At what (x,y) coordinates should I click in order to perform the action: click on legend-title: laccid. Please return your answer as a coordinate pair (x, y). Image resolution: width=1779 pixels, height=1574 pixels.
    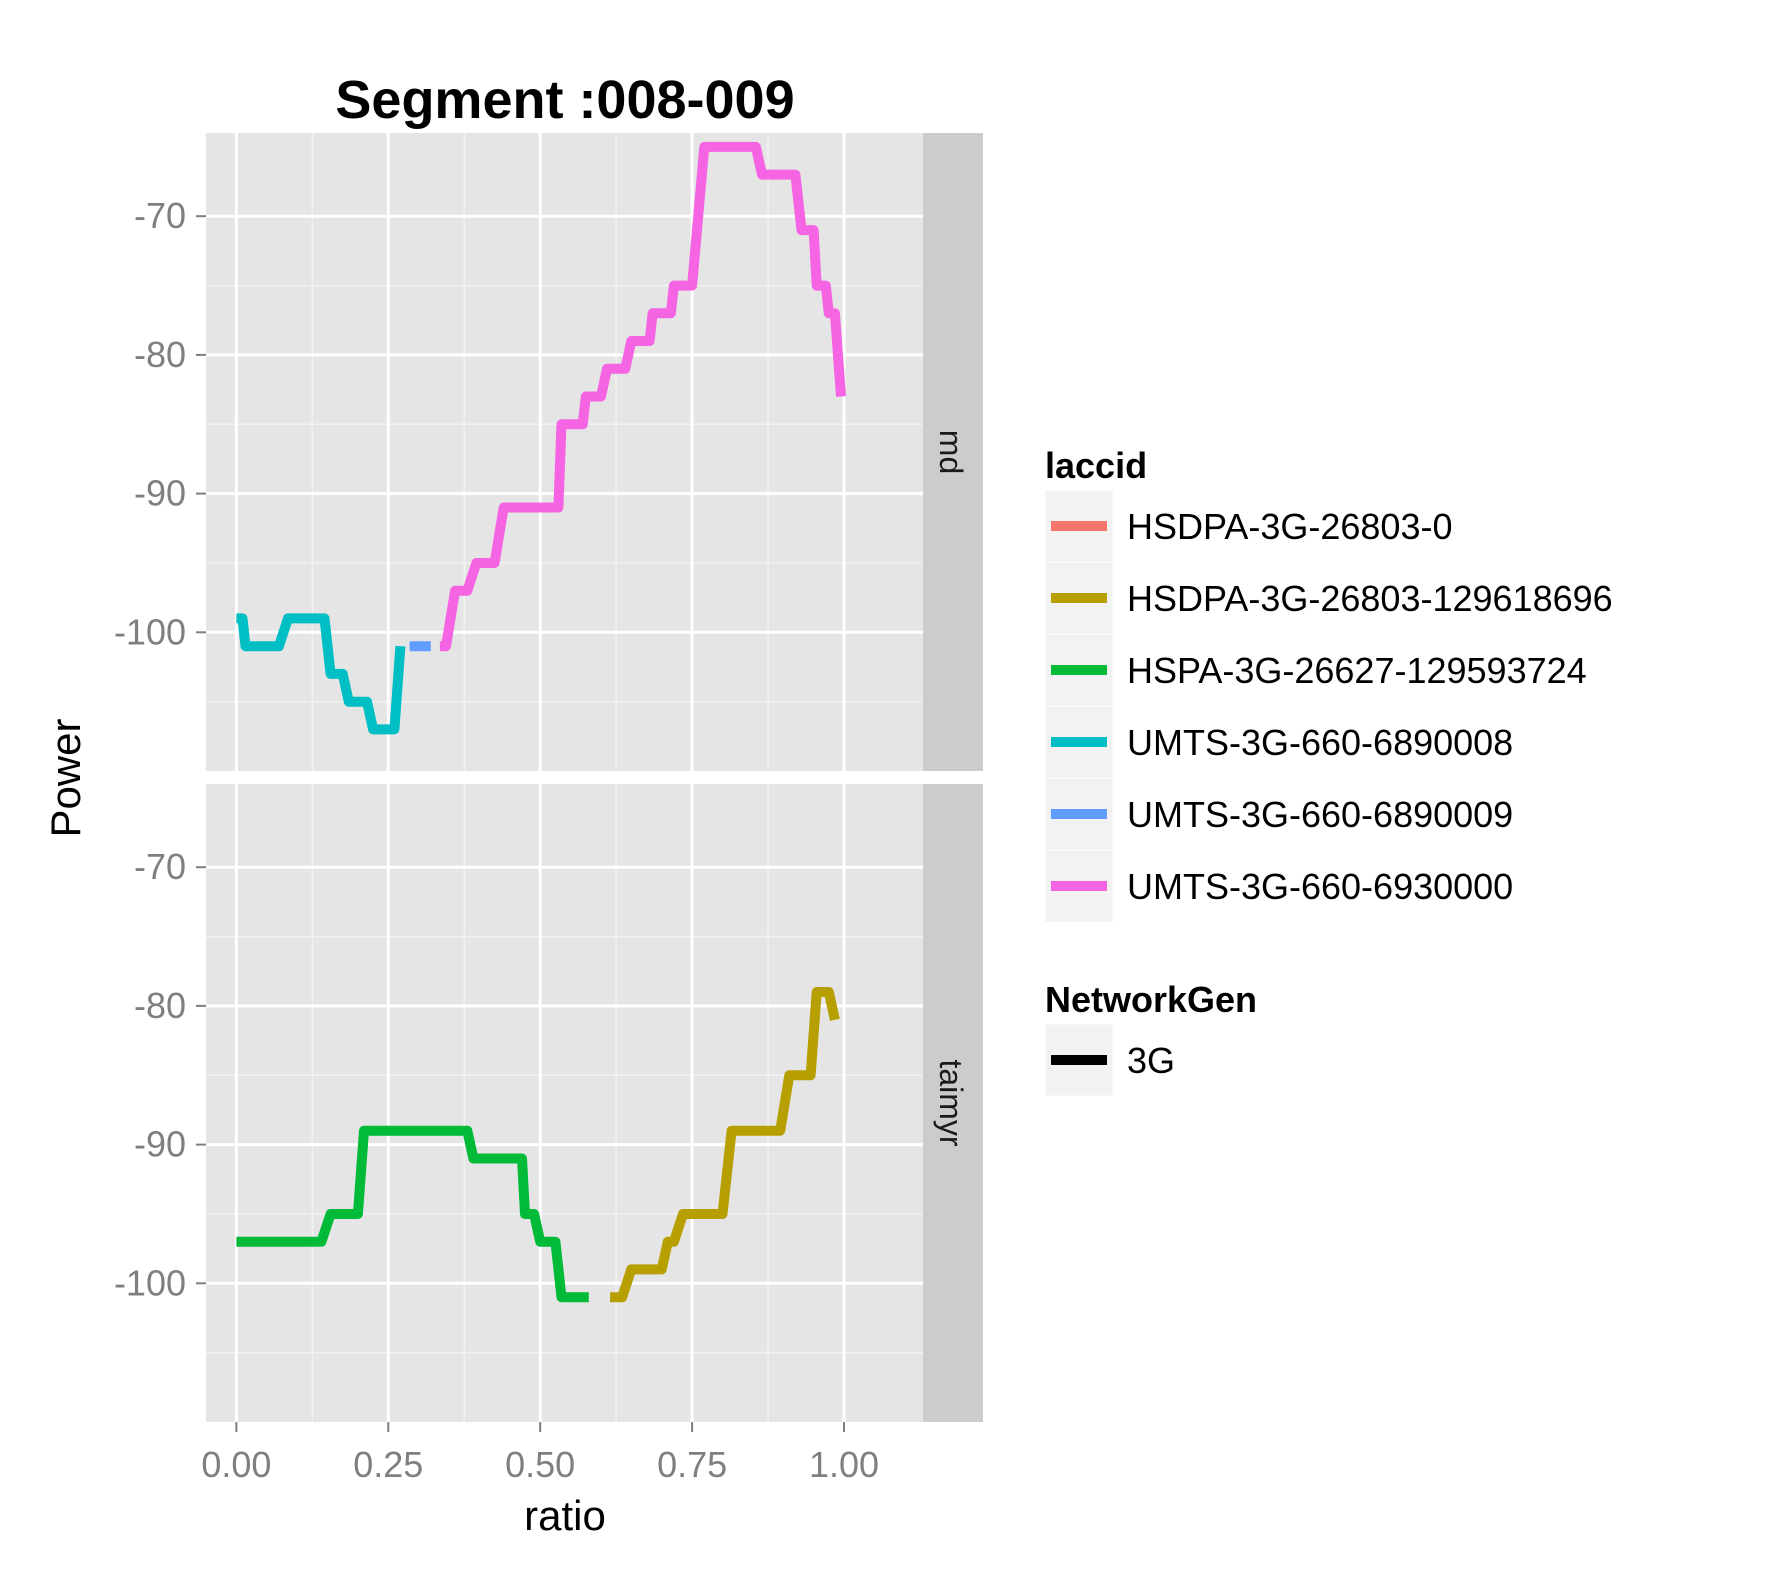
    Looking at the image, I should click on (1096, 465).